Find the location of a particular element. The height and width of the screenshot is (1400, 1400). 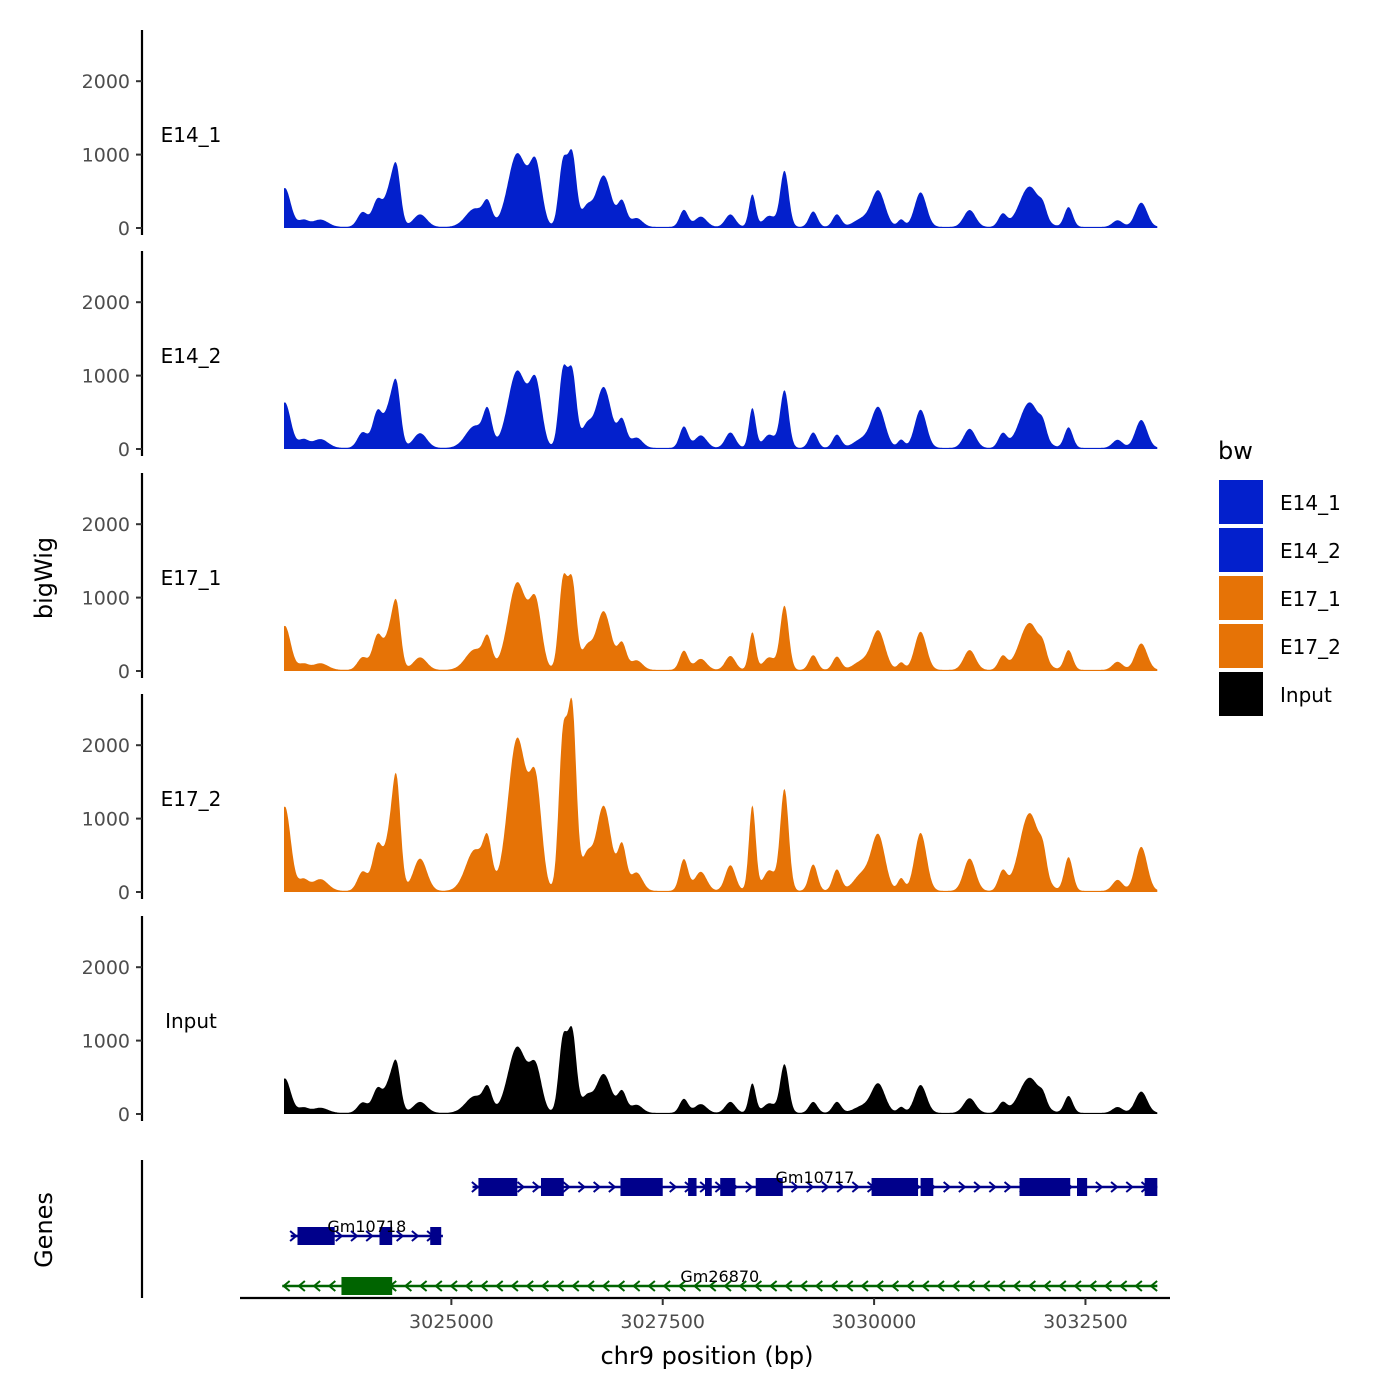

track-label: Input is located at coordinates (191, 1021).